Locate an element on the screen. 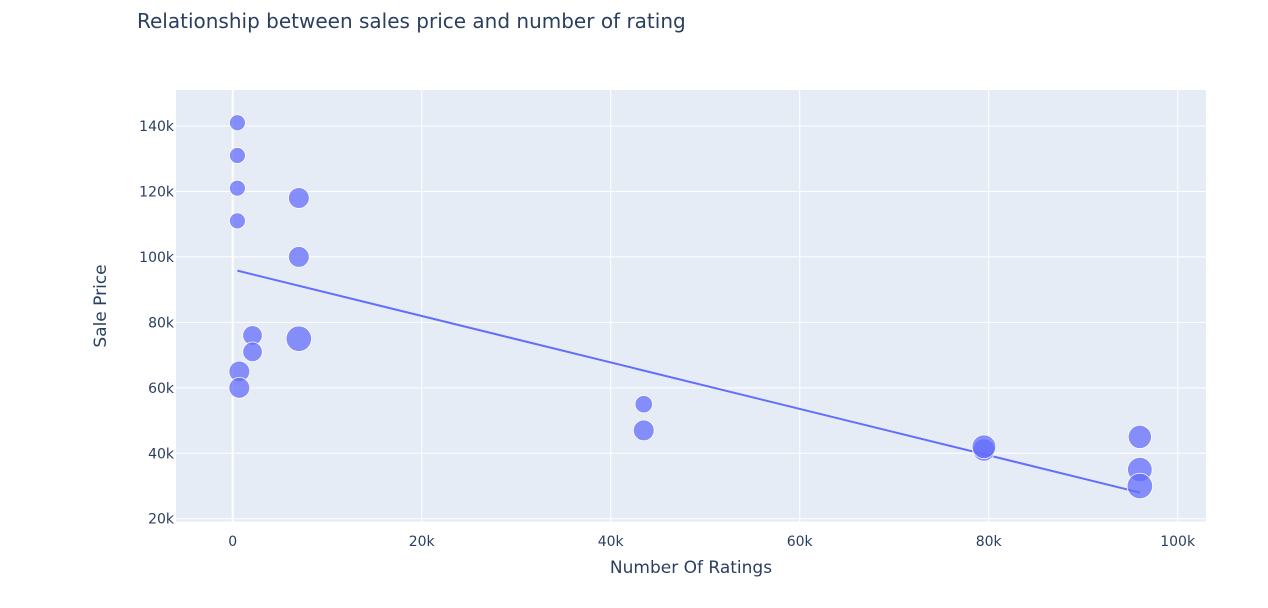 This screenshot has height=608, width=1268. y-axis-title: Sale Price is located at coordinates (101, 305).